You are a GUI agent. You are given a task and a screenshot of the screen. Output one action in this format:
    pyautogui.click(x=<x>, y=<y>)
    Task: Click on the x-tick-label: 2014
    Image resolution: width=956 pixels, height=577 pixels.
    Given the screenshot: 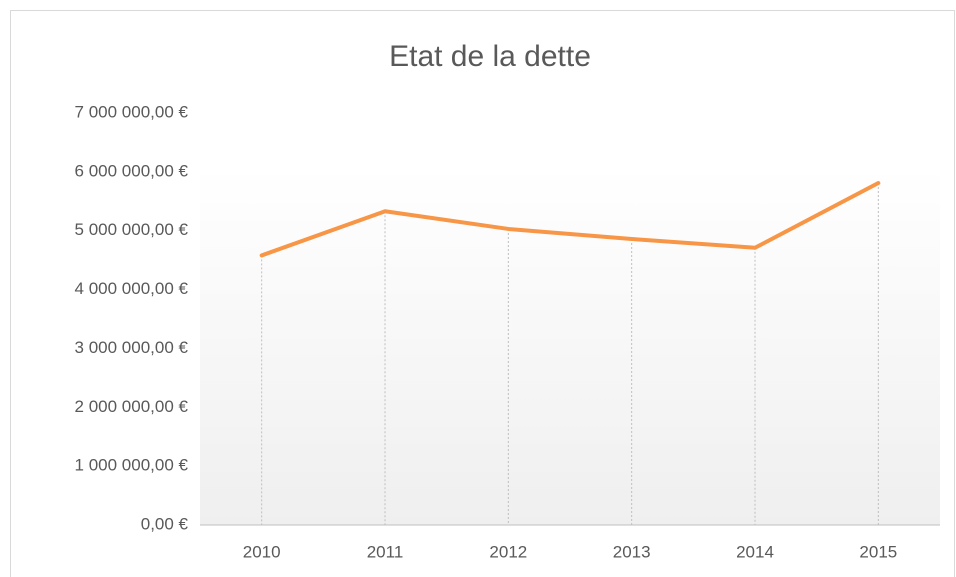 What is the action you would take?
    pyautogui.click(x=755, y=551)
    